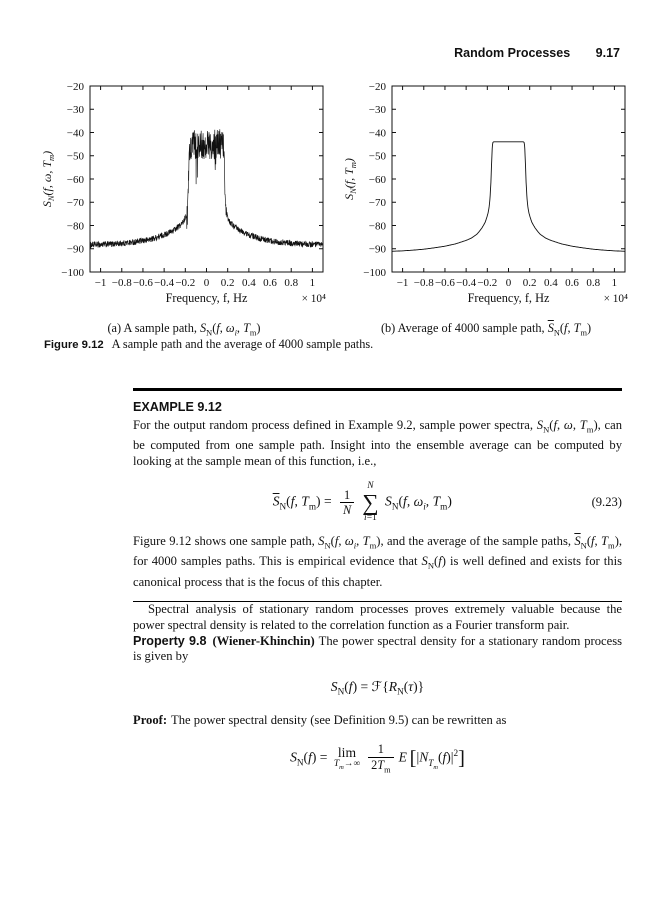 The height and width of the screenshot is (900, 664). Describe the element at coordinates (377, 389) in the screenshot. I see `example-top-rule` at that location.